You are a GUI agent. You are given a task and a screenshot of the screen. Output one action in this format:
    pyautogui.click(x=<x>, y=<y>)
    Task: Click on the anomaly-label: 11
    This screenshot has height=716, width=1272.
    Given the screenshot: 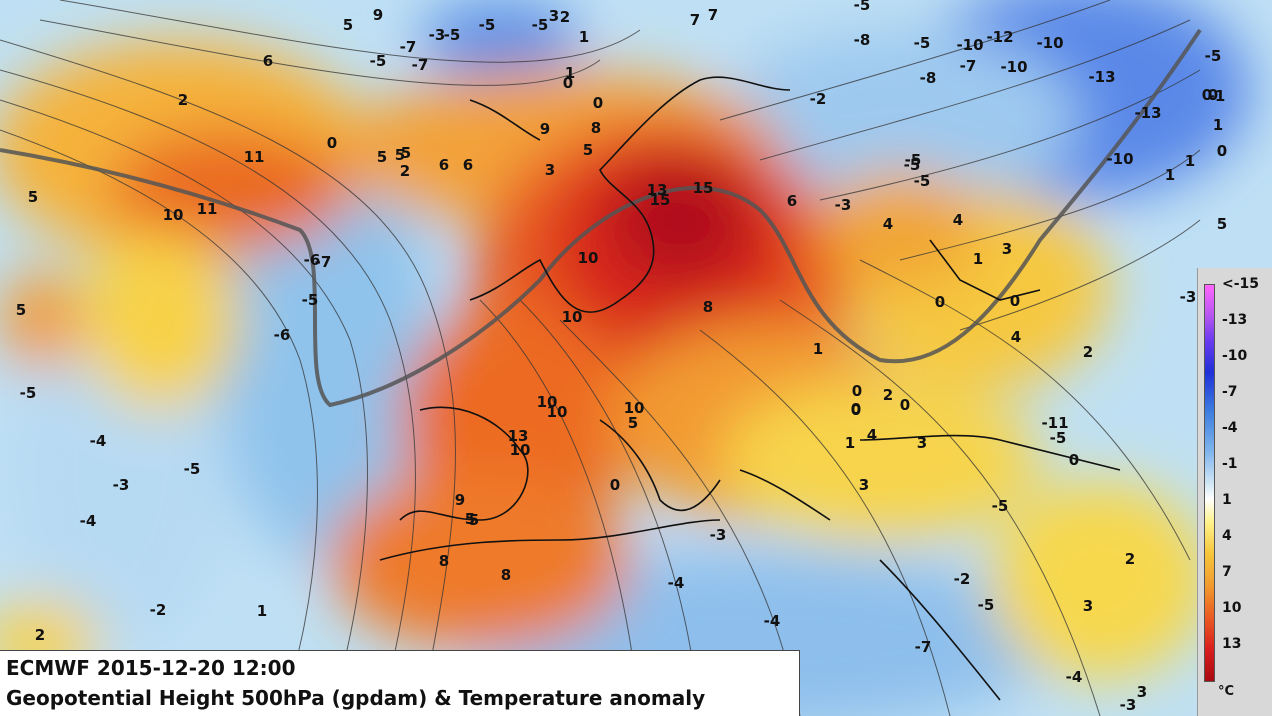 What is the action you would take?
    pyautogui.click(x=254, y=157)
    